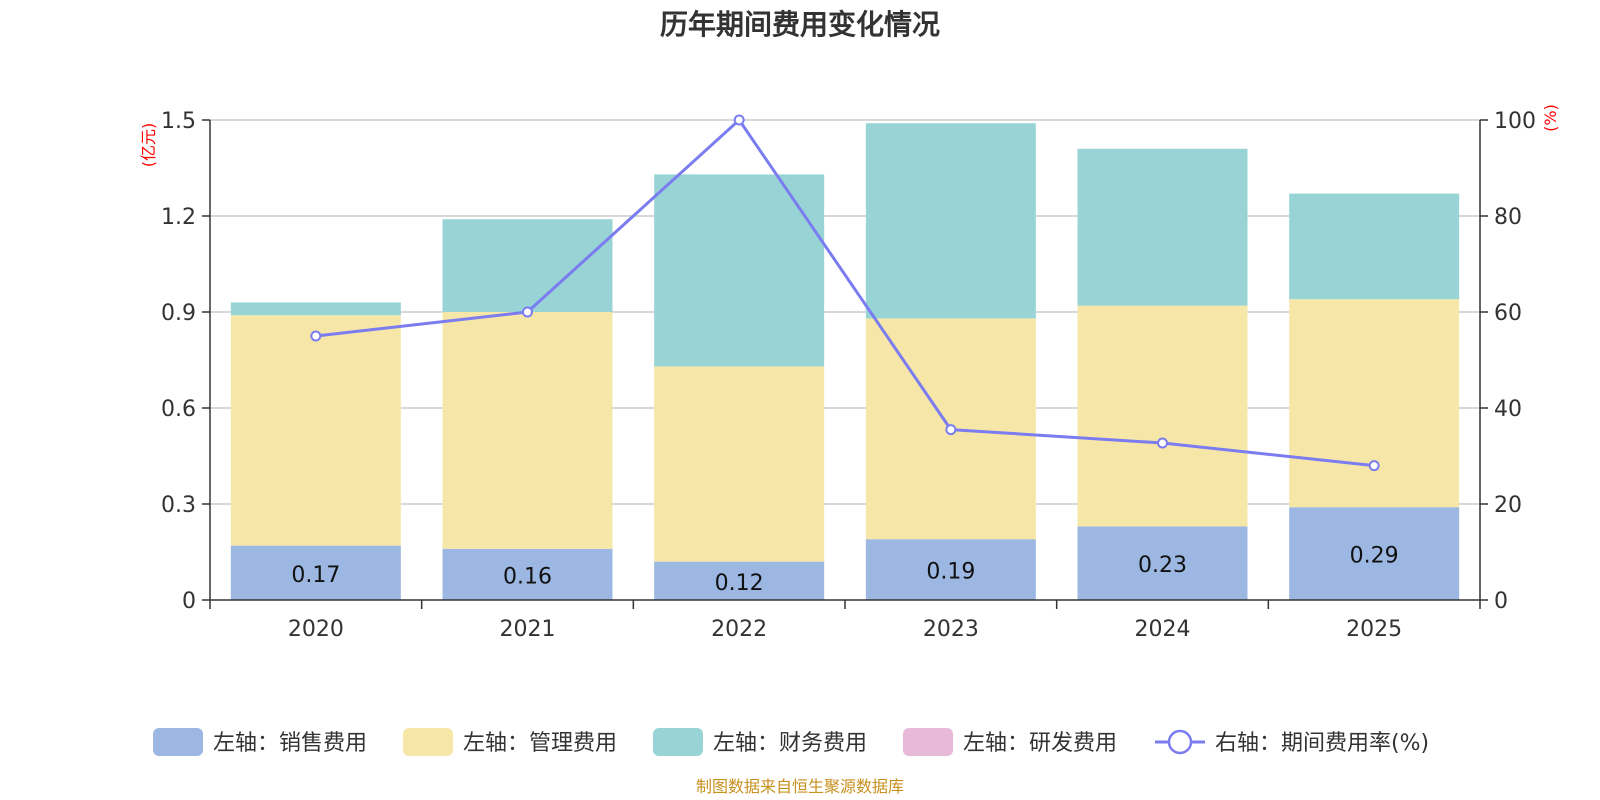  What do you see at coordinates (1508, 409) in the screenshot?
I see `right-tick-label: 40` at bounding box center [1508, 409].